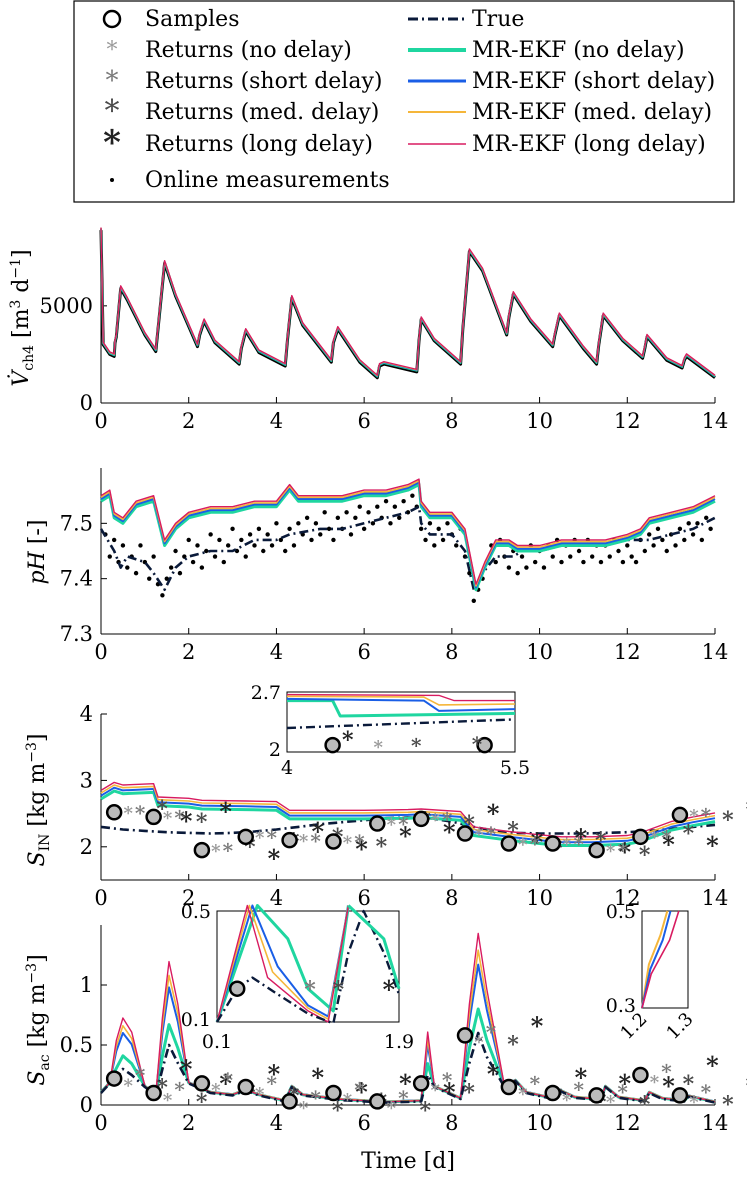 This screenshot has width=747, height=1177. What do you see at coordinates (66, 306) in the screenshot?
I see `vch4-ytick-label: 5000` at bounding box center [66, 306].